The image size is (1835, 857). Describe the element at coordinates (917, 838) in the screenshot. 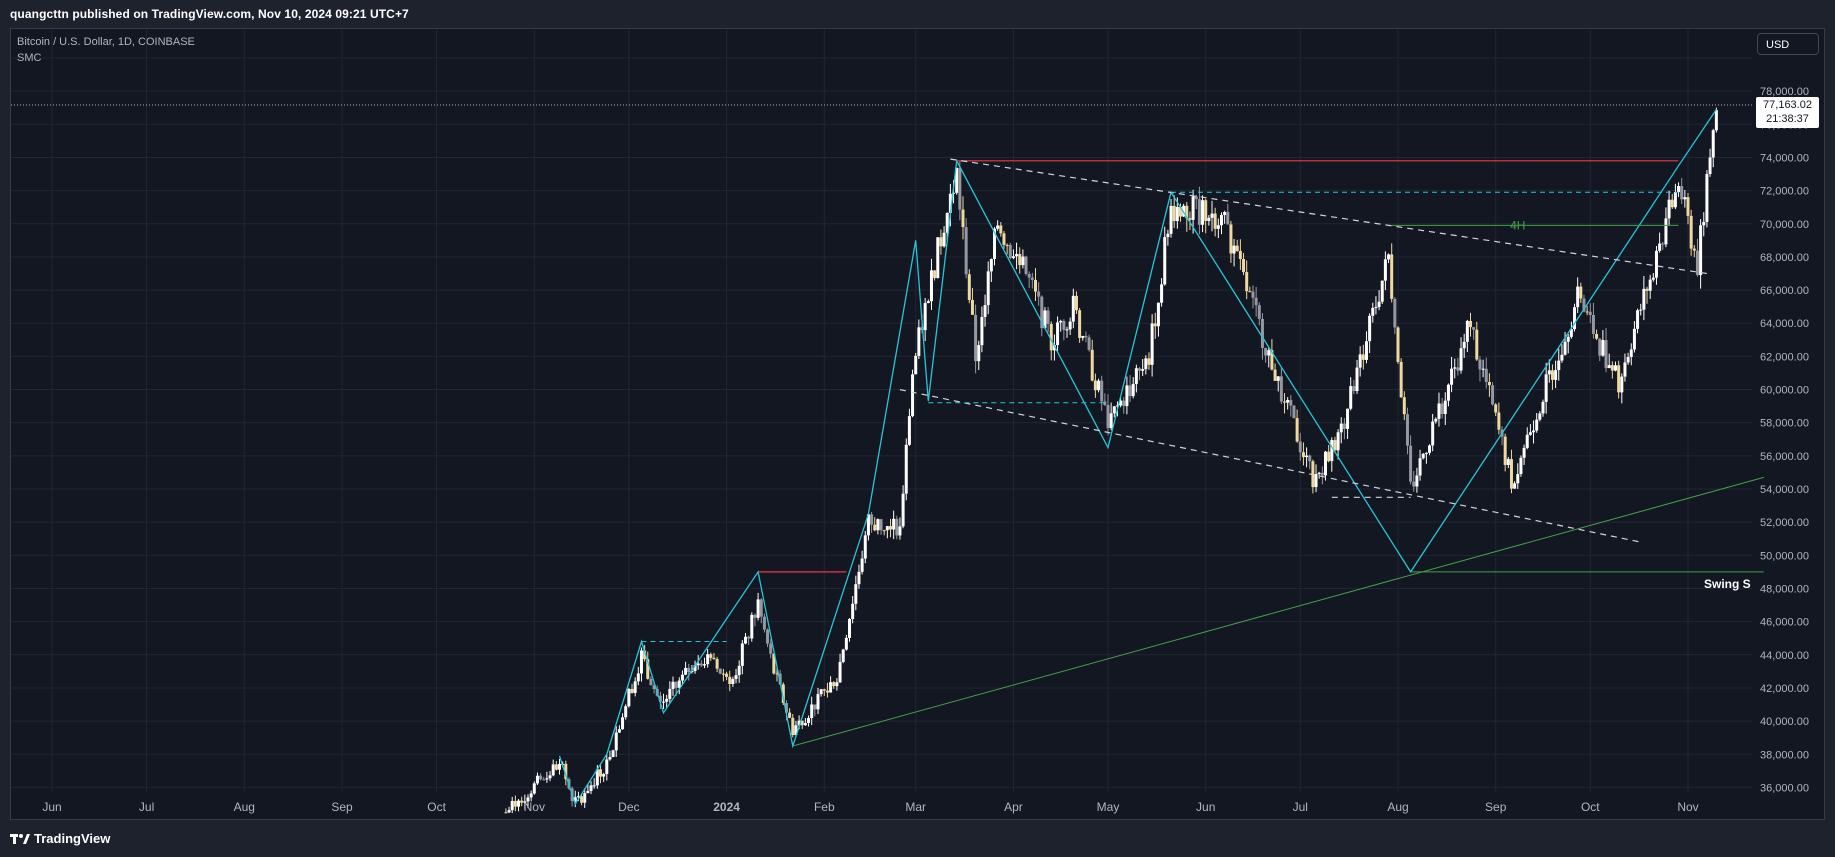

I see `footer-bar: TradingView` at that location.